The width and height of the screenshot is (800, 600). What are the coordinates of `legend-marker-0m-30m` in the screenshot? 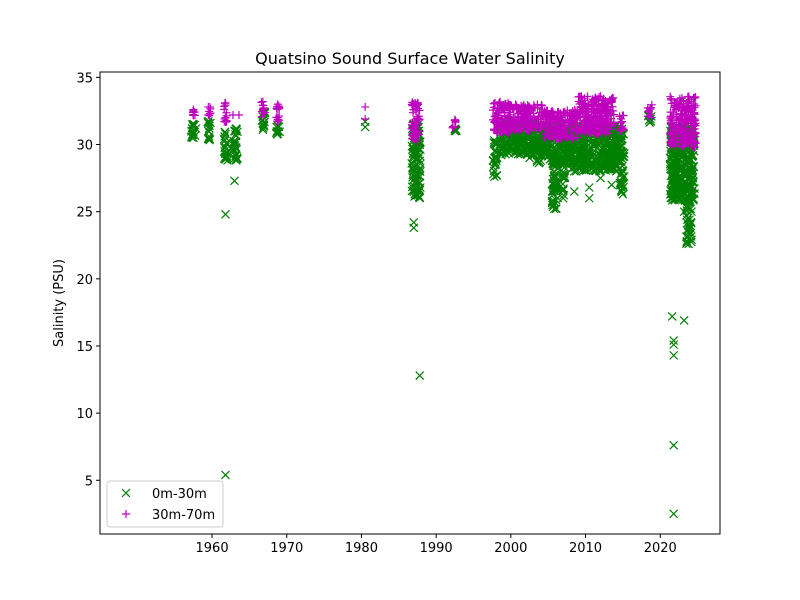 It's located at (126, 493).